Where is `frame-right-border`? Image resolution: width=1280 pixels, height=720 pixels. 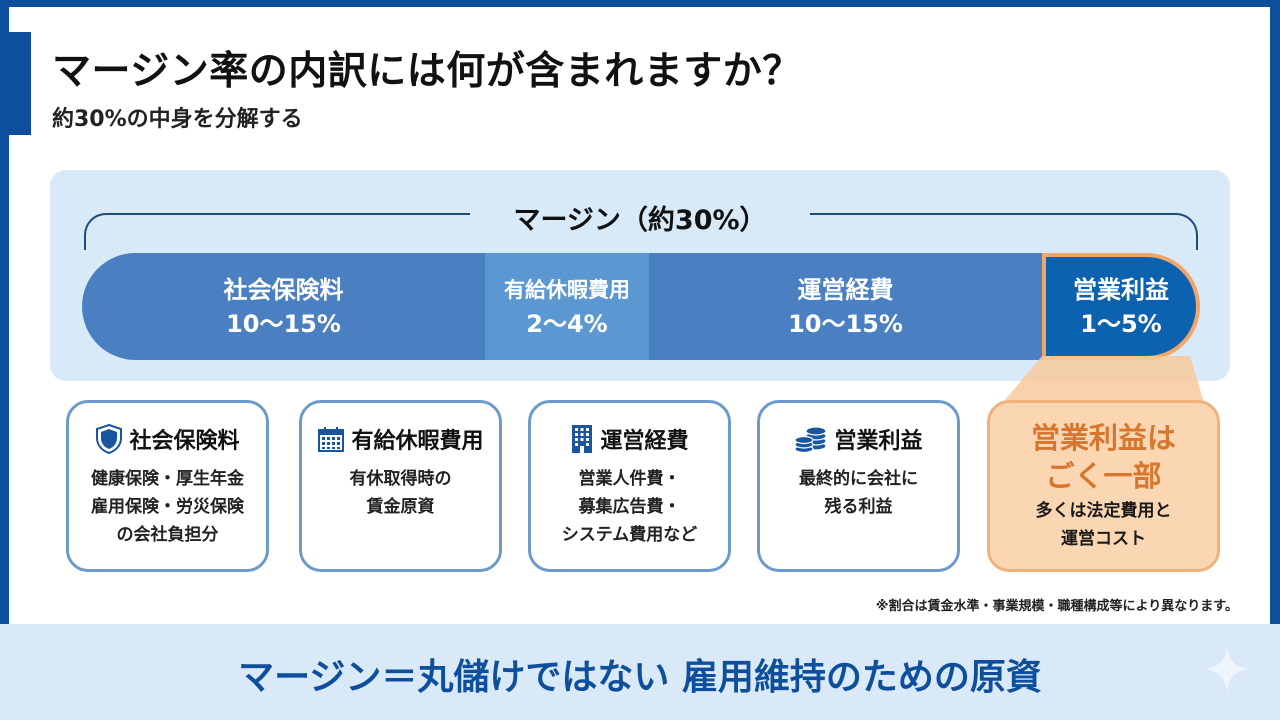
frame-right-border is located at coordinates (1275, 312).